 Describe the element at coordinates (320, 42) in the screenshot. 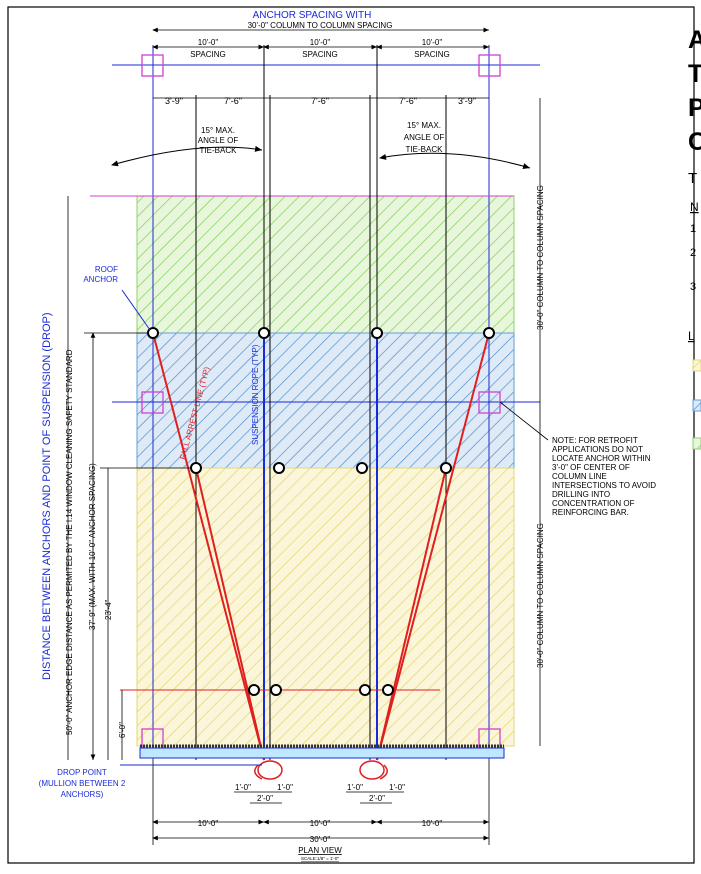

I see `spacing-dim-2: 10'-0"` at that location.